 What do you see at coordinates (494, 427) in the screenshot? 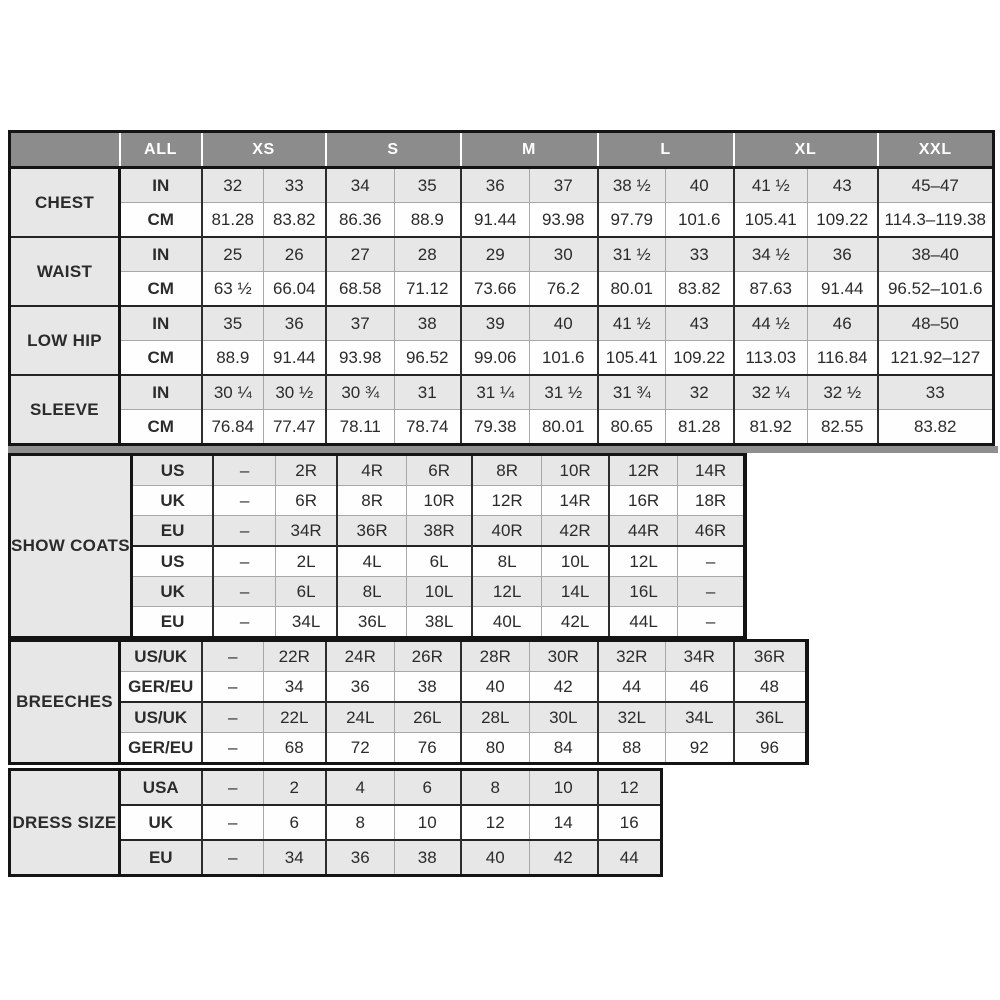
I see `value-cell: 79.38` at bounding box center [494, 427].